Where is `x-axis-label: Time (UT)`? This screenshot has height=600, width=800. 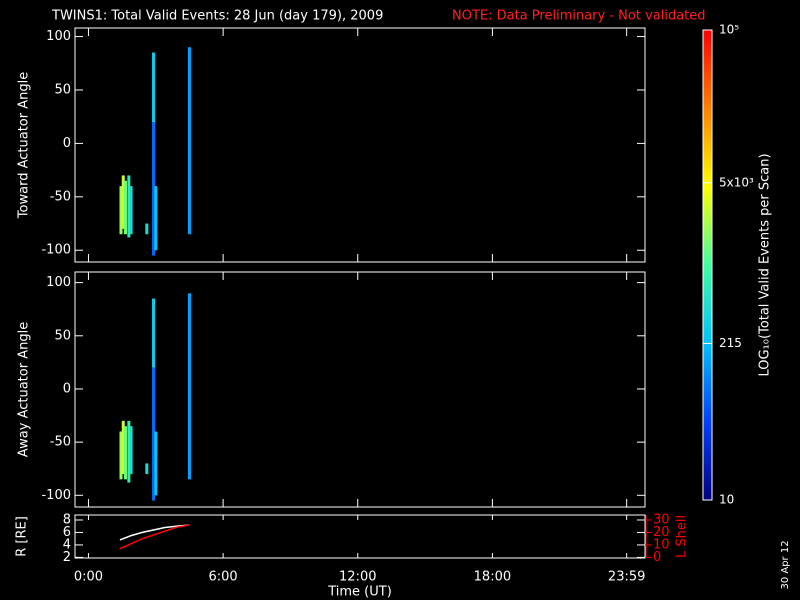
x-axis-label: Time (UT) is located at coordinates (359, 592).